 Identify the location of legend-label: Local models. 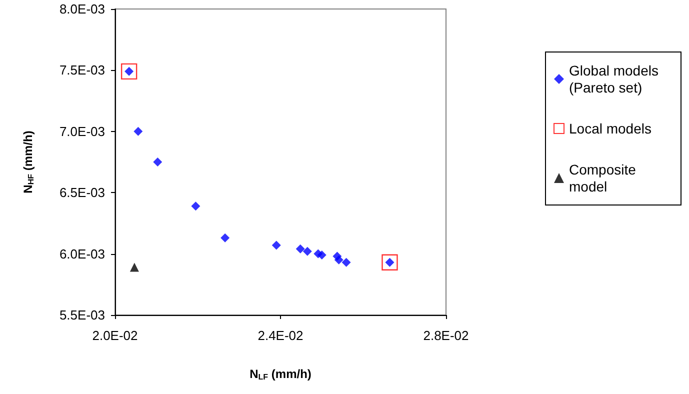
(610, 128).